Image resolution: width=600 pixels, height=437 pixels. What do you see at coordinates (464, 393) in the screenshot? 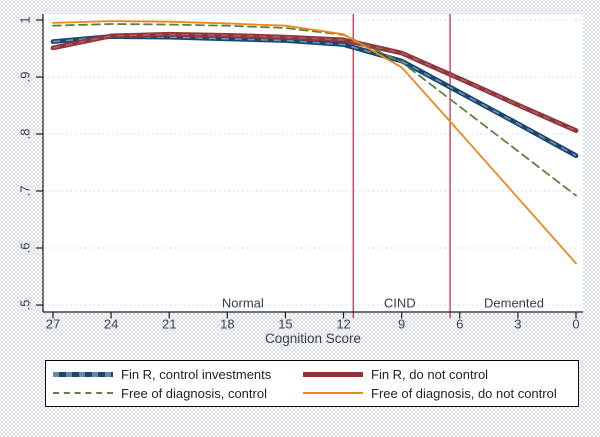
I see `legend-label: Free of diagnosis, do not control` at bounding box center [464, 393].